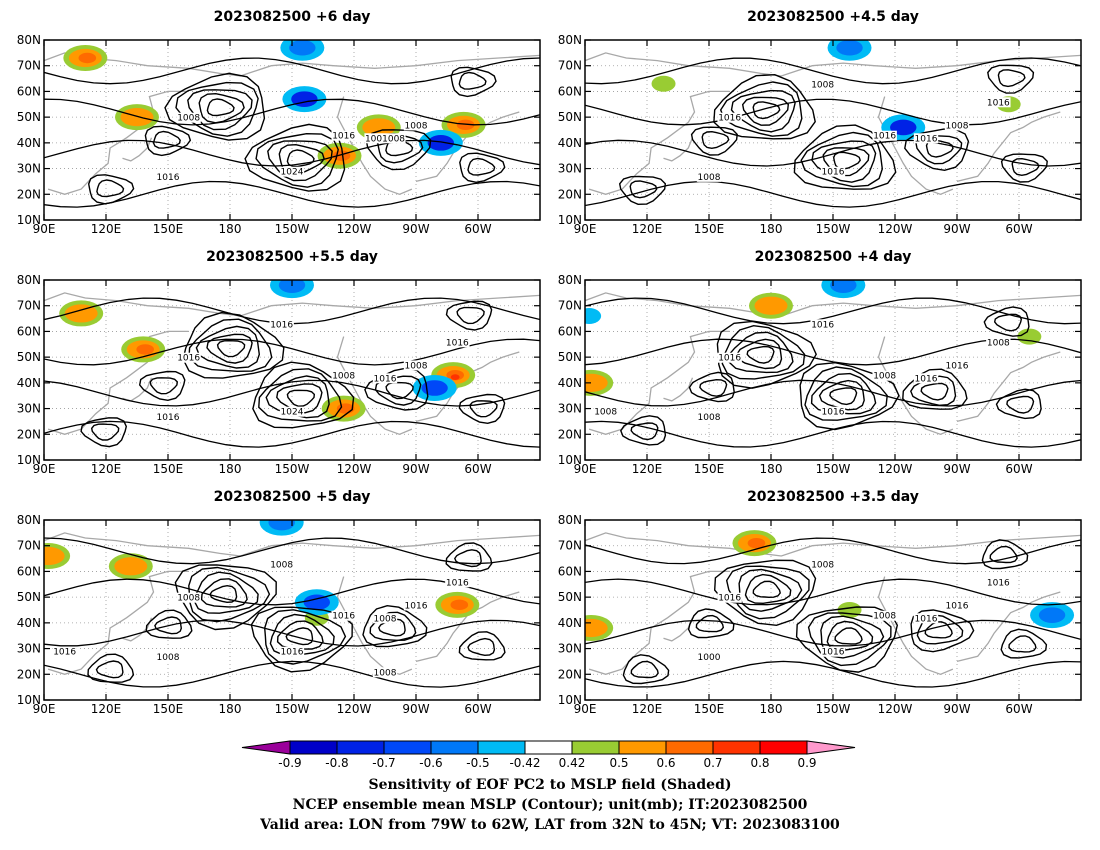 This screenshot has height=850, width=1100. I want to click on colorbar-tick-label: 0.42, so click(572, 763).